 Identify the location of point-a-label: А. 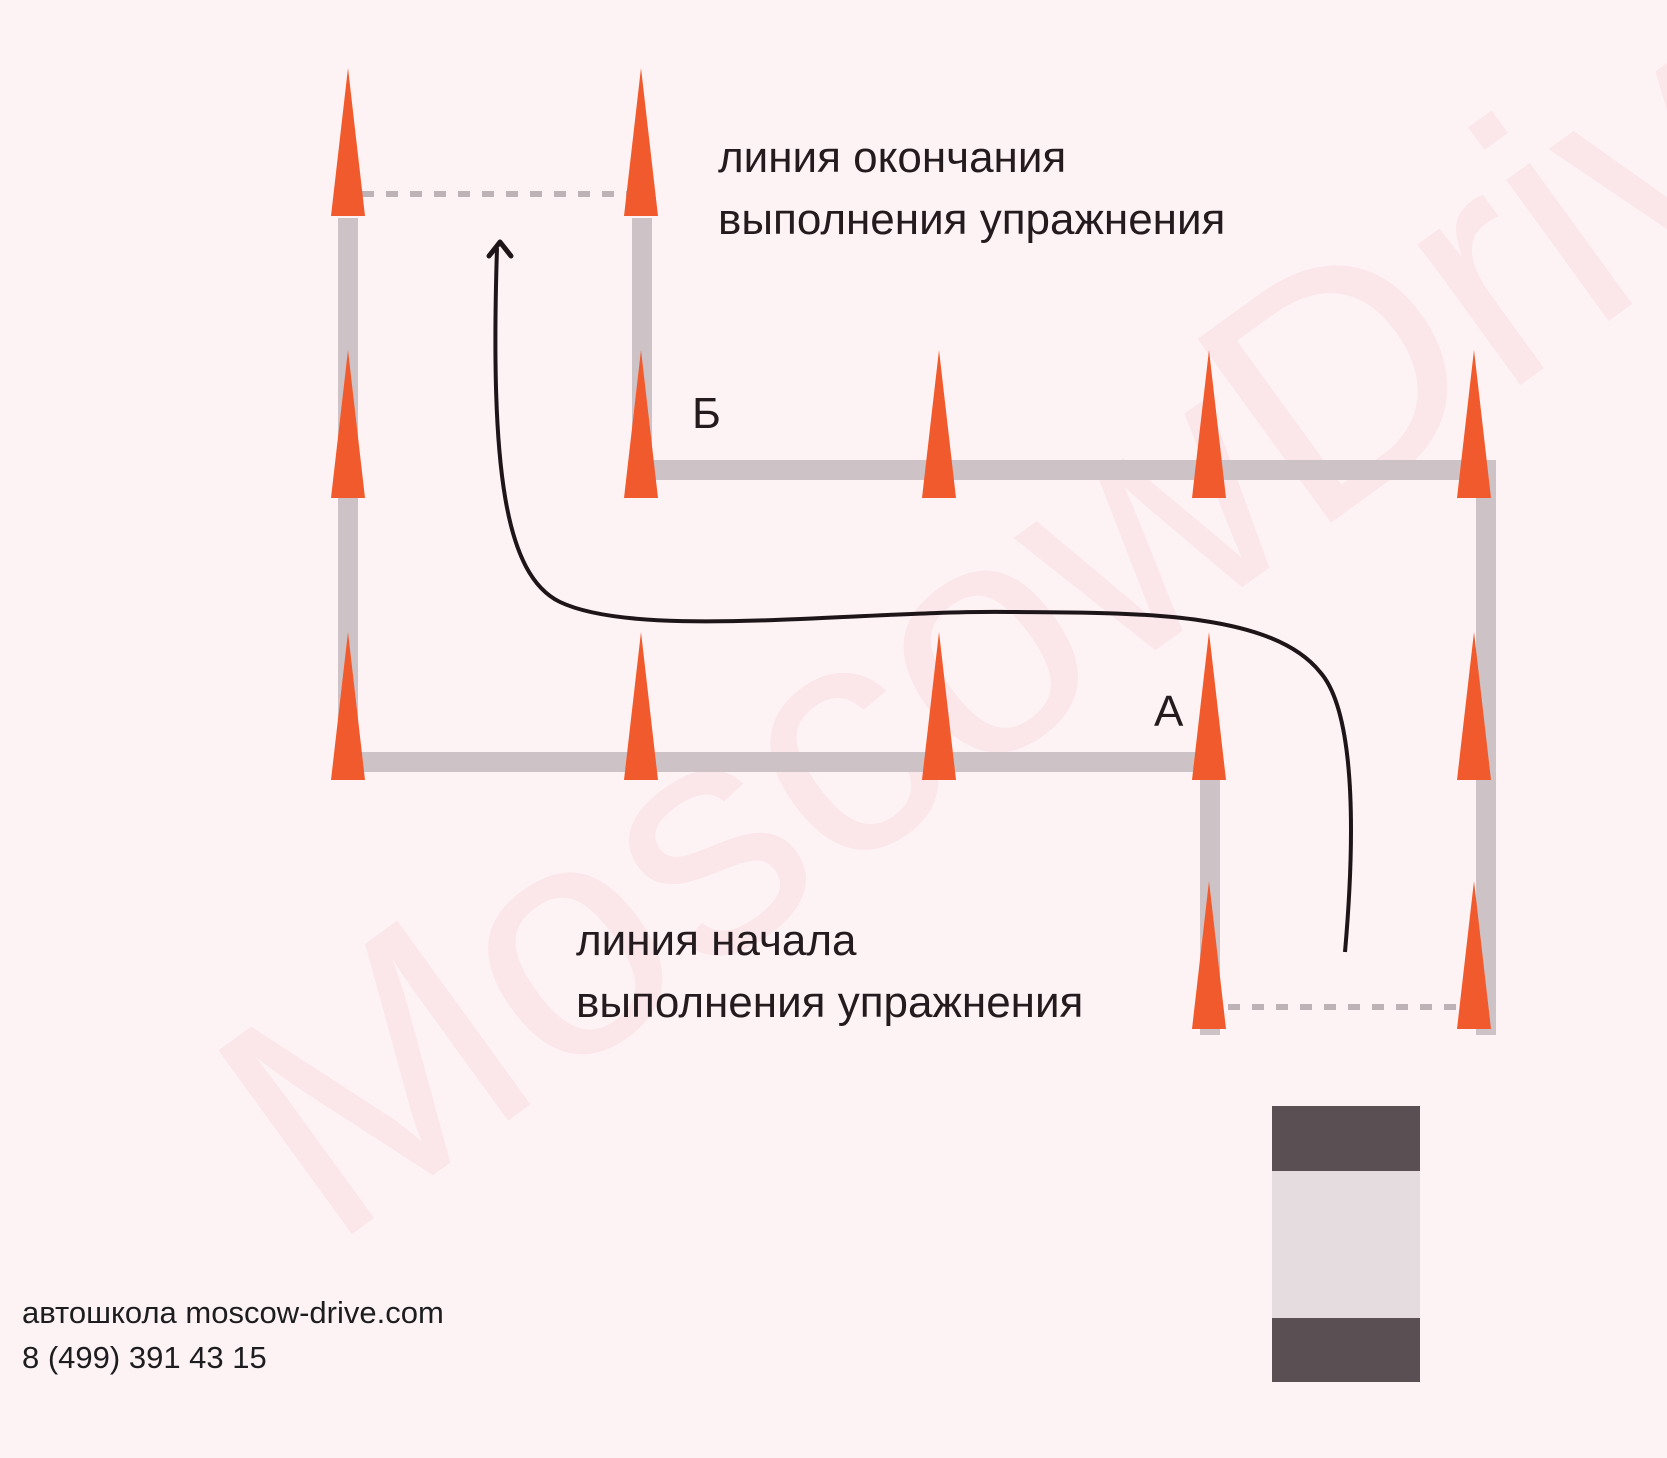
(1169, 711).